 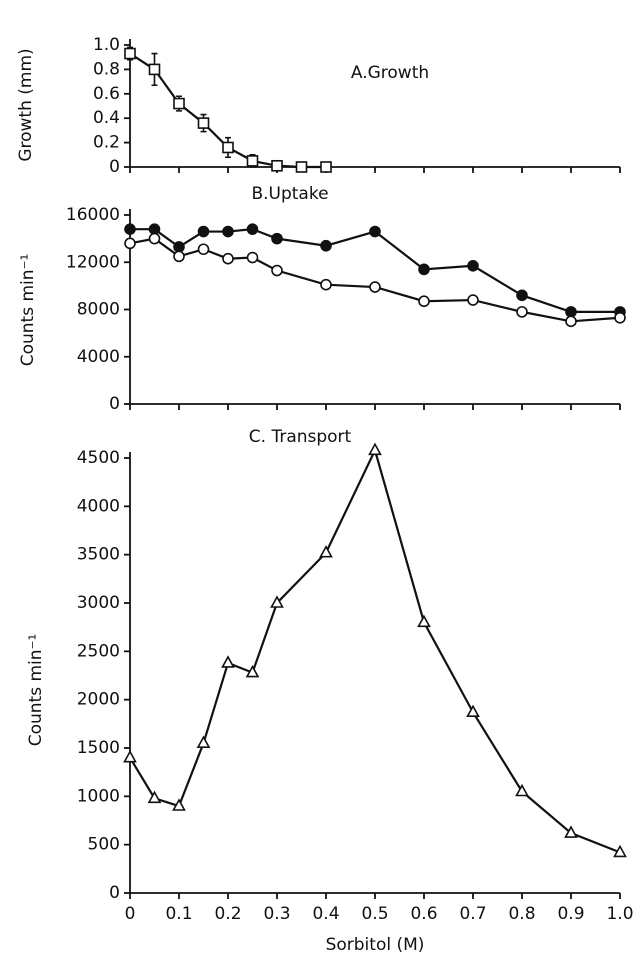 I want to click on y-tick-label: 12000, so click(x=93, y=262).